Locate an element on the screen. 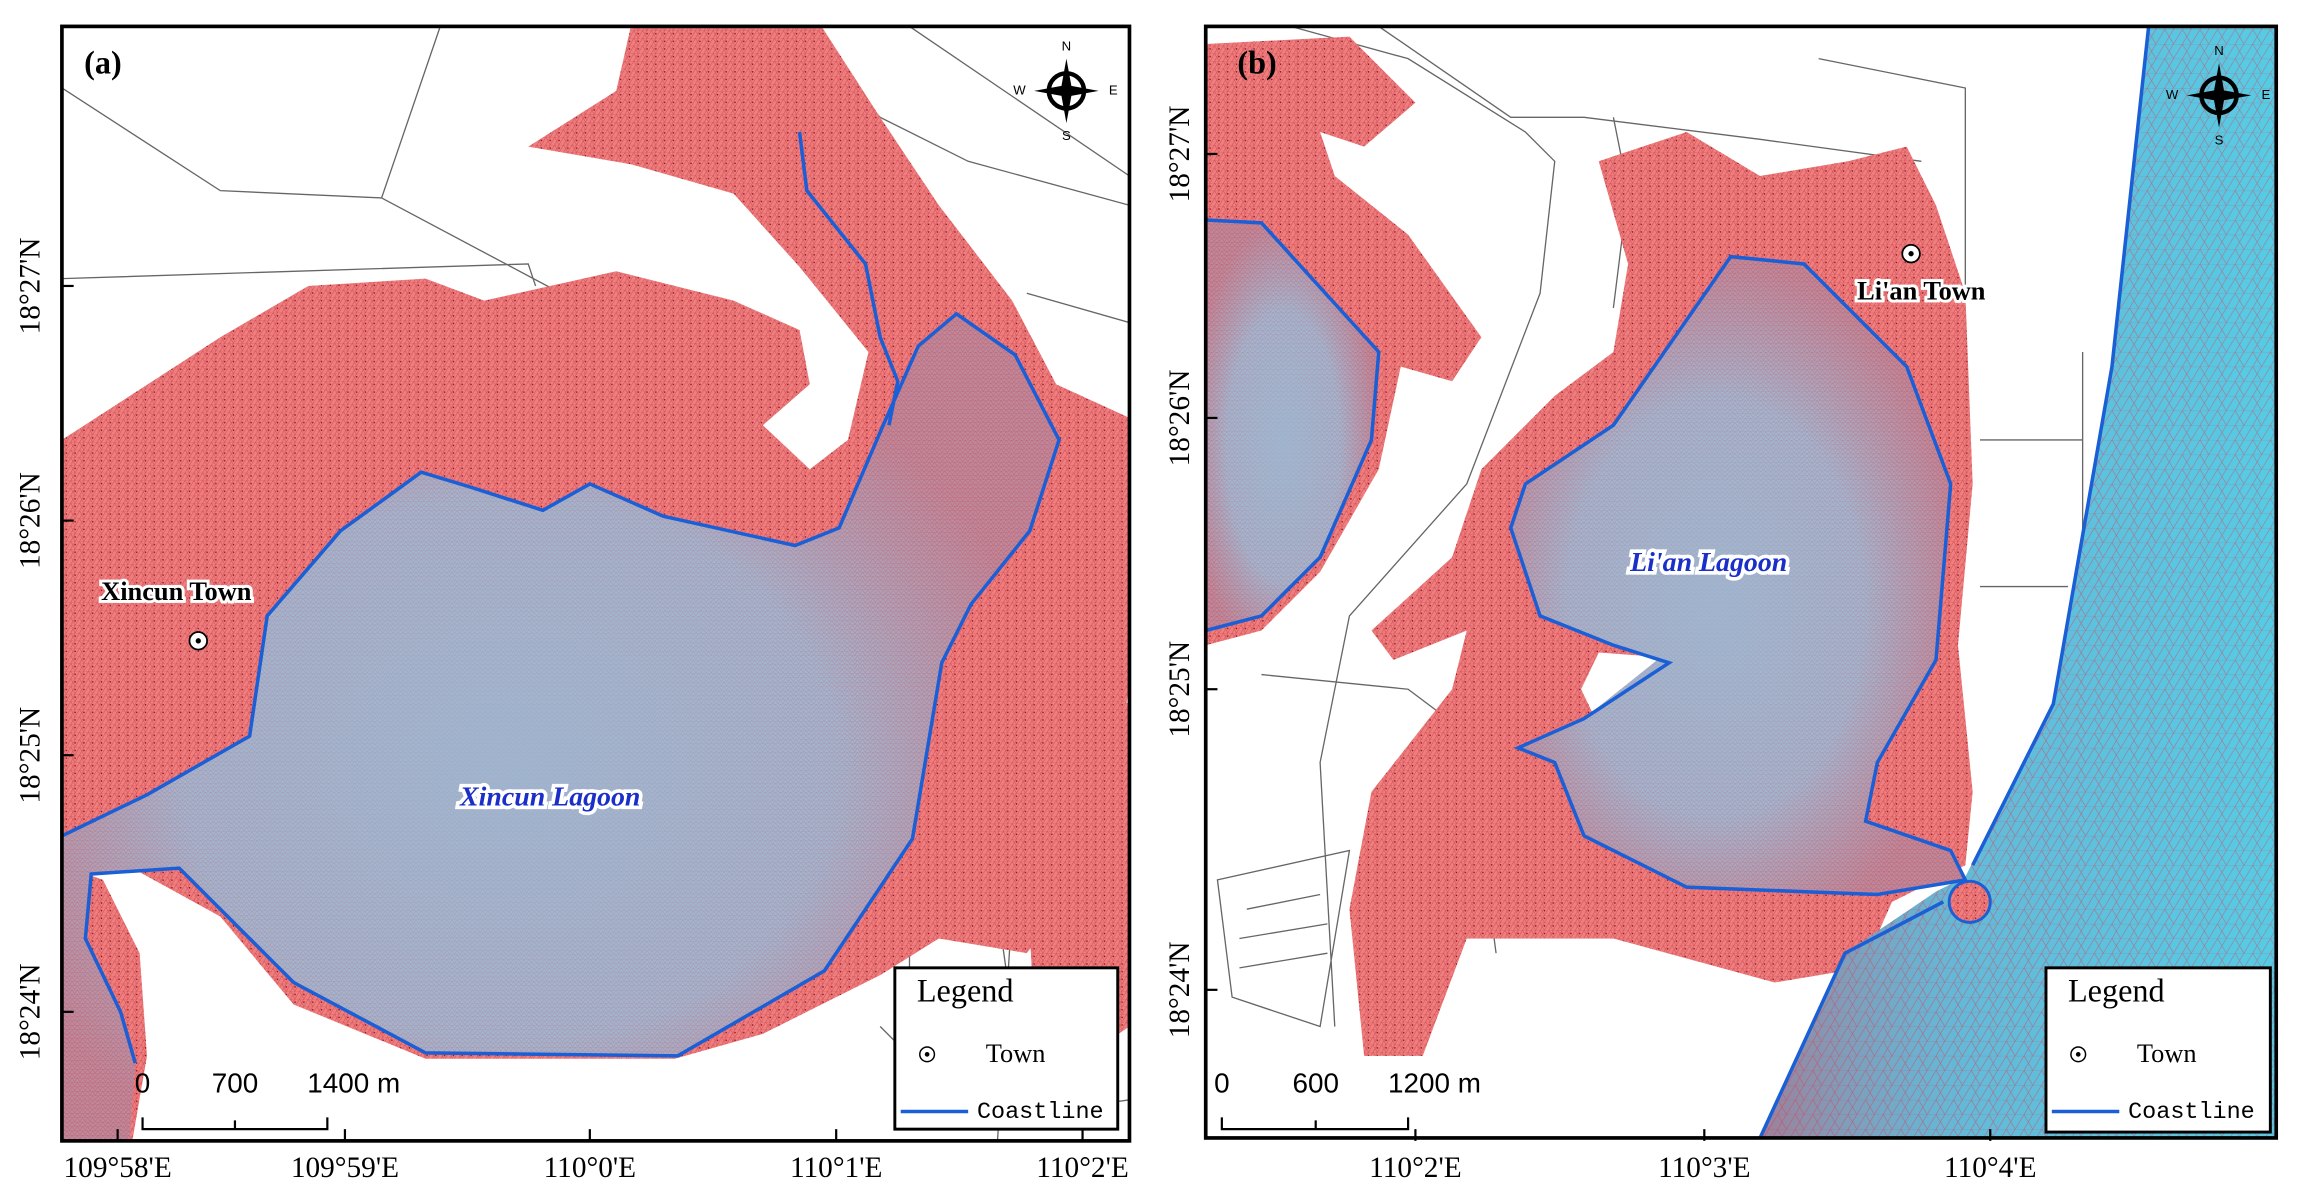 The width and height of the screenshot is (2300, 1201). town-label: Xincun Town is located at coordinates (176, 591).